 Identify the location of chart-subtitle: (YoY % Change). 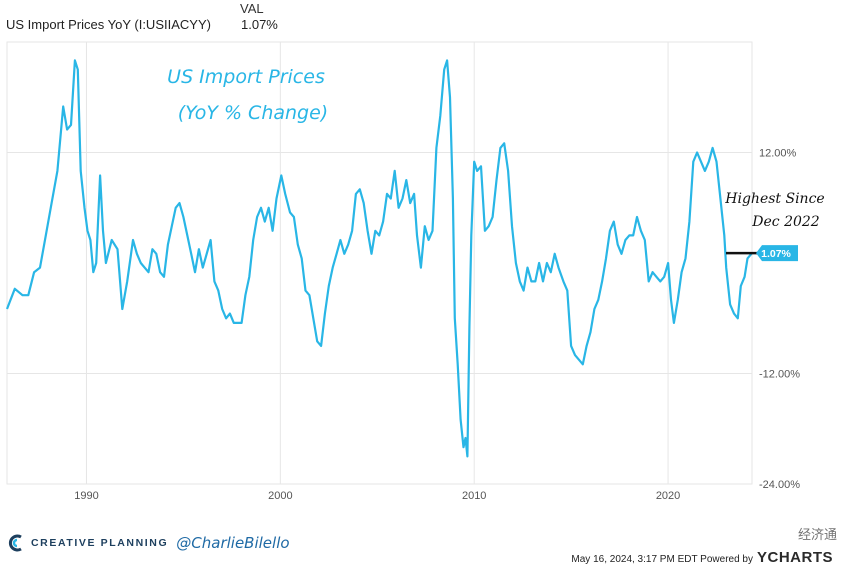
(253, 113).